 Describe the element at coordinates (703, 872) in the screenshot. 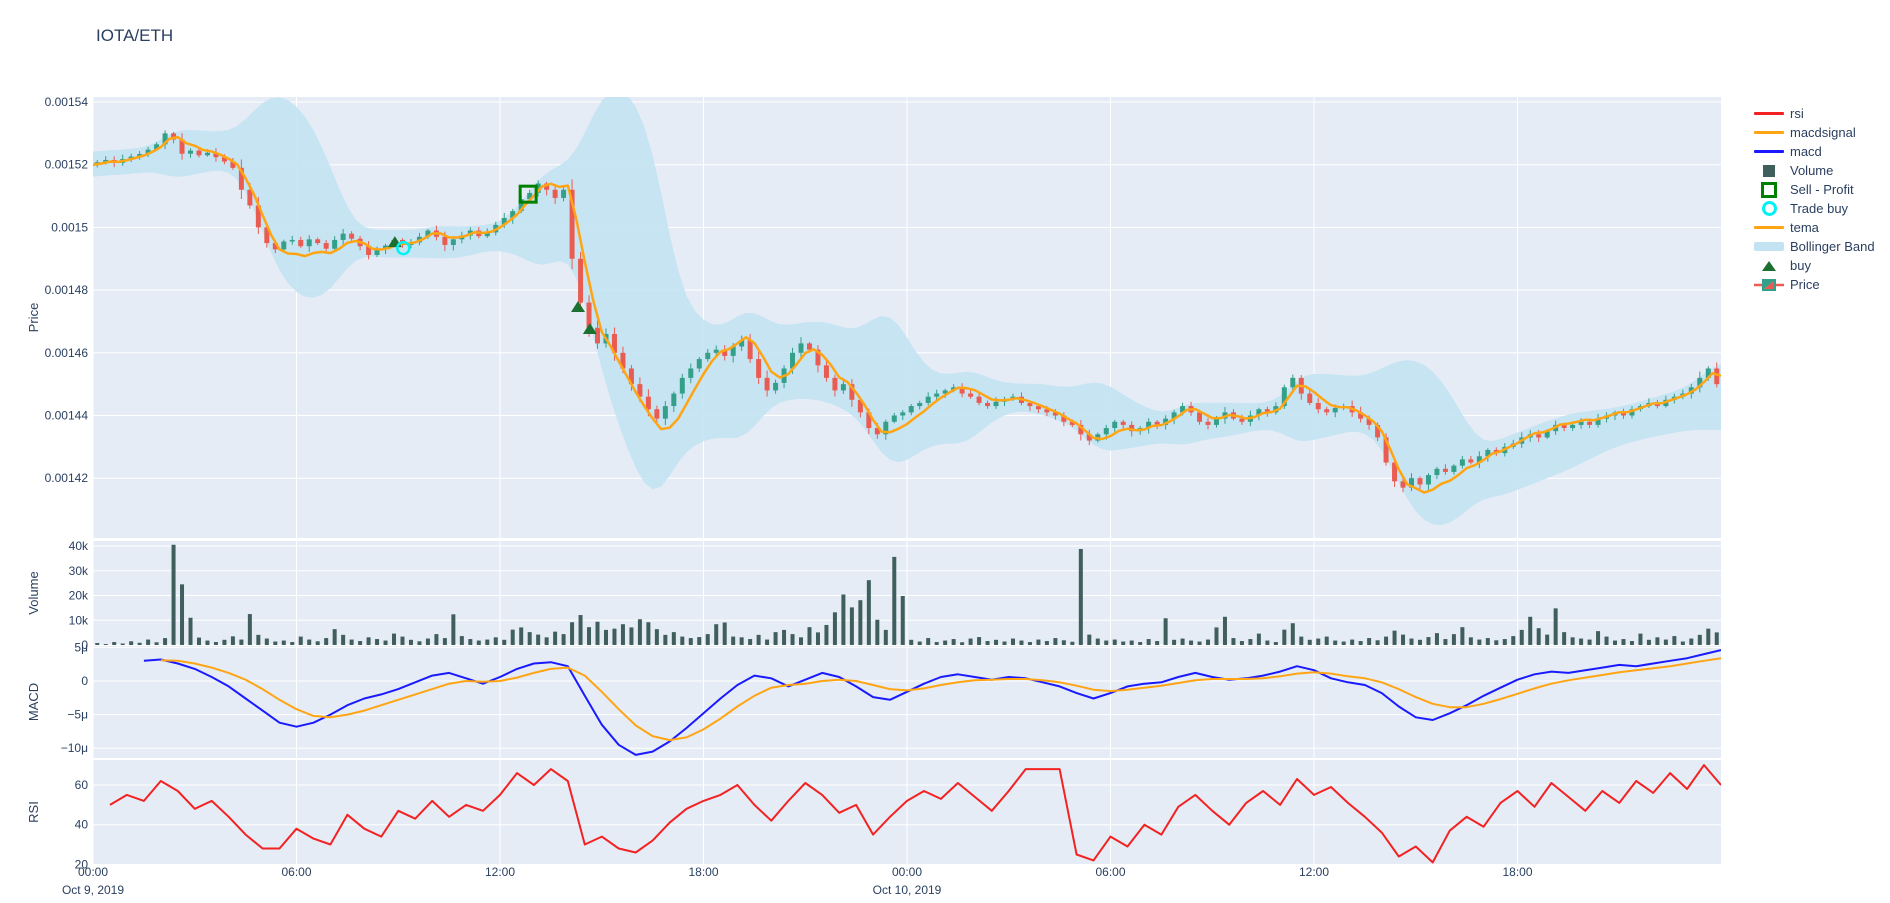

I see `x-tick-label: 18:00` at that location.